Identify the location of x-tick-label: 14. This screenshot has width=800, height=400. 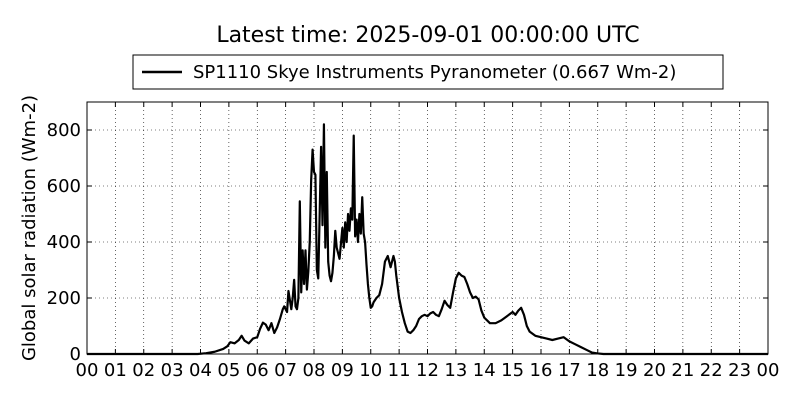
(484, 370).